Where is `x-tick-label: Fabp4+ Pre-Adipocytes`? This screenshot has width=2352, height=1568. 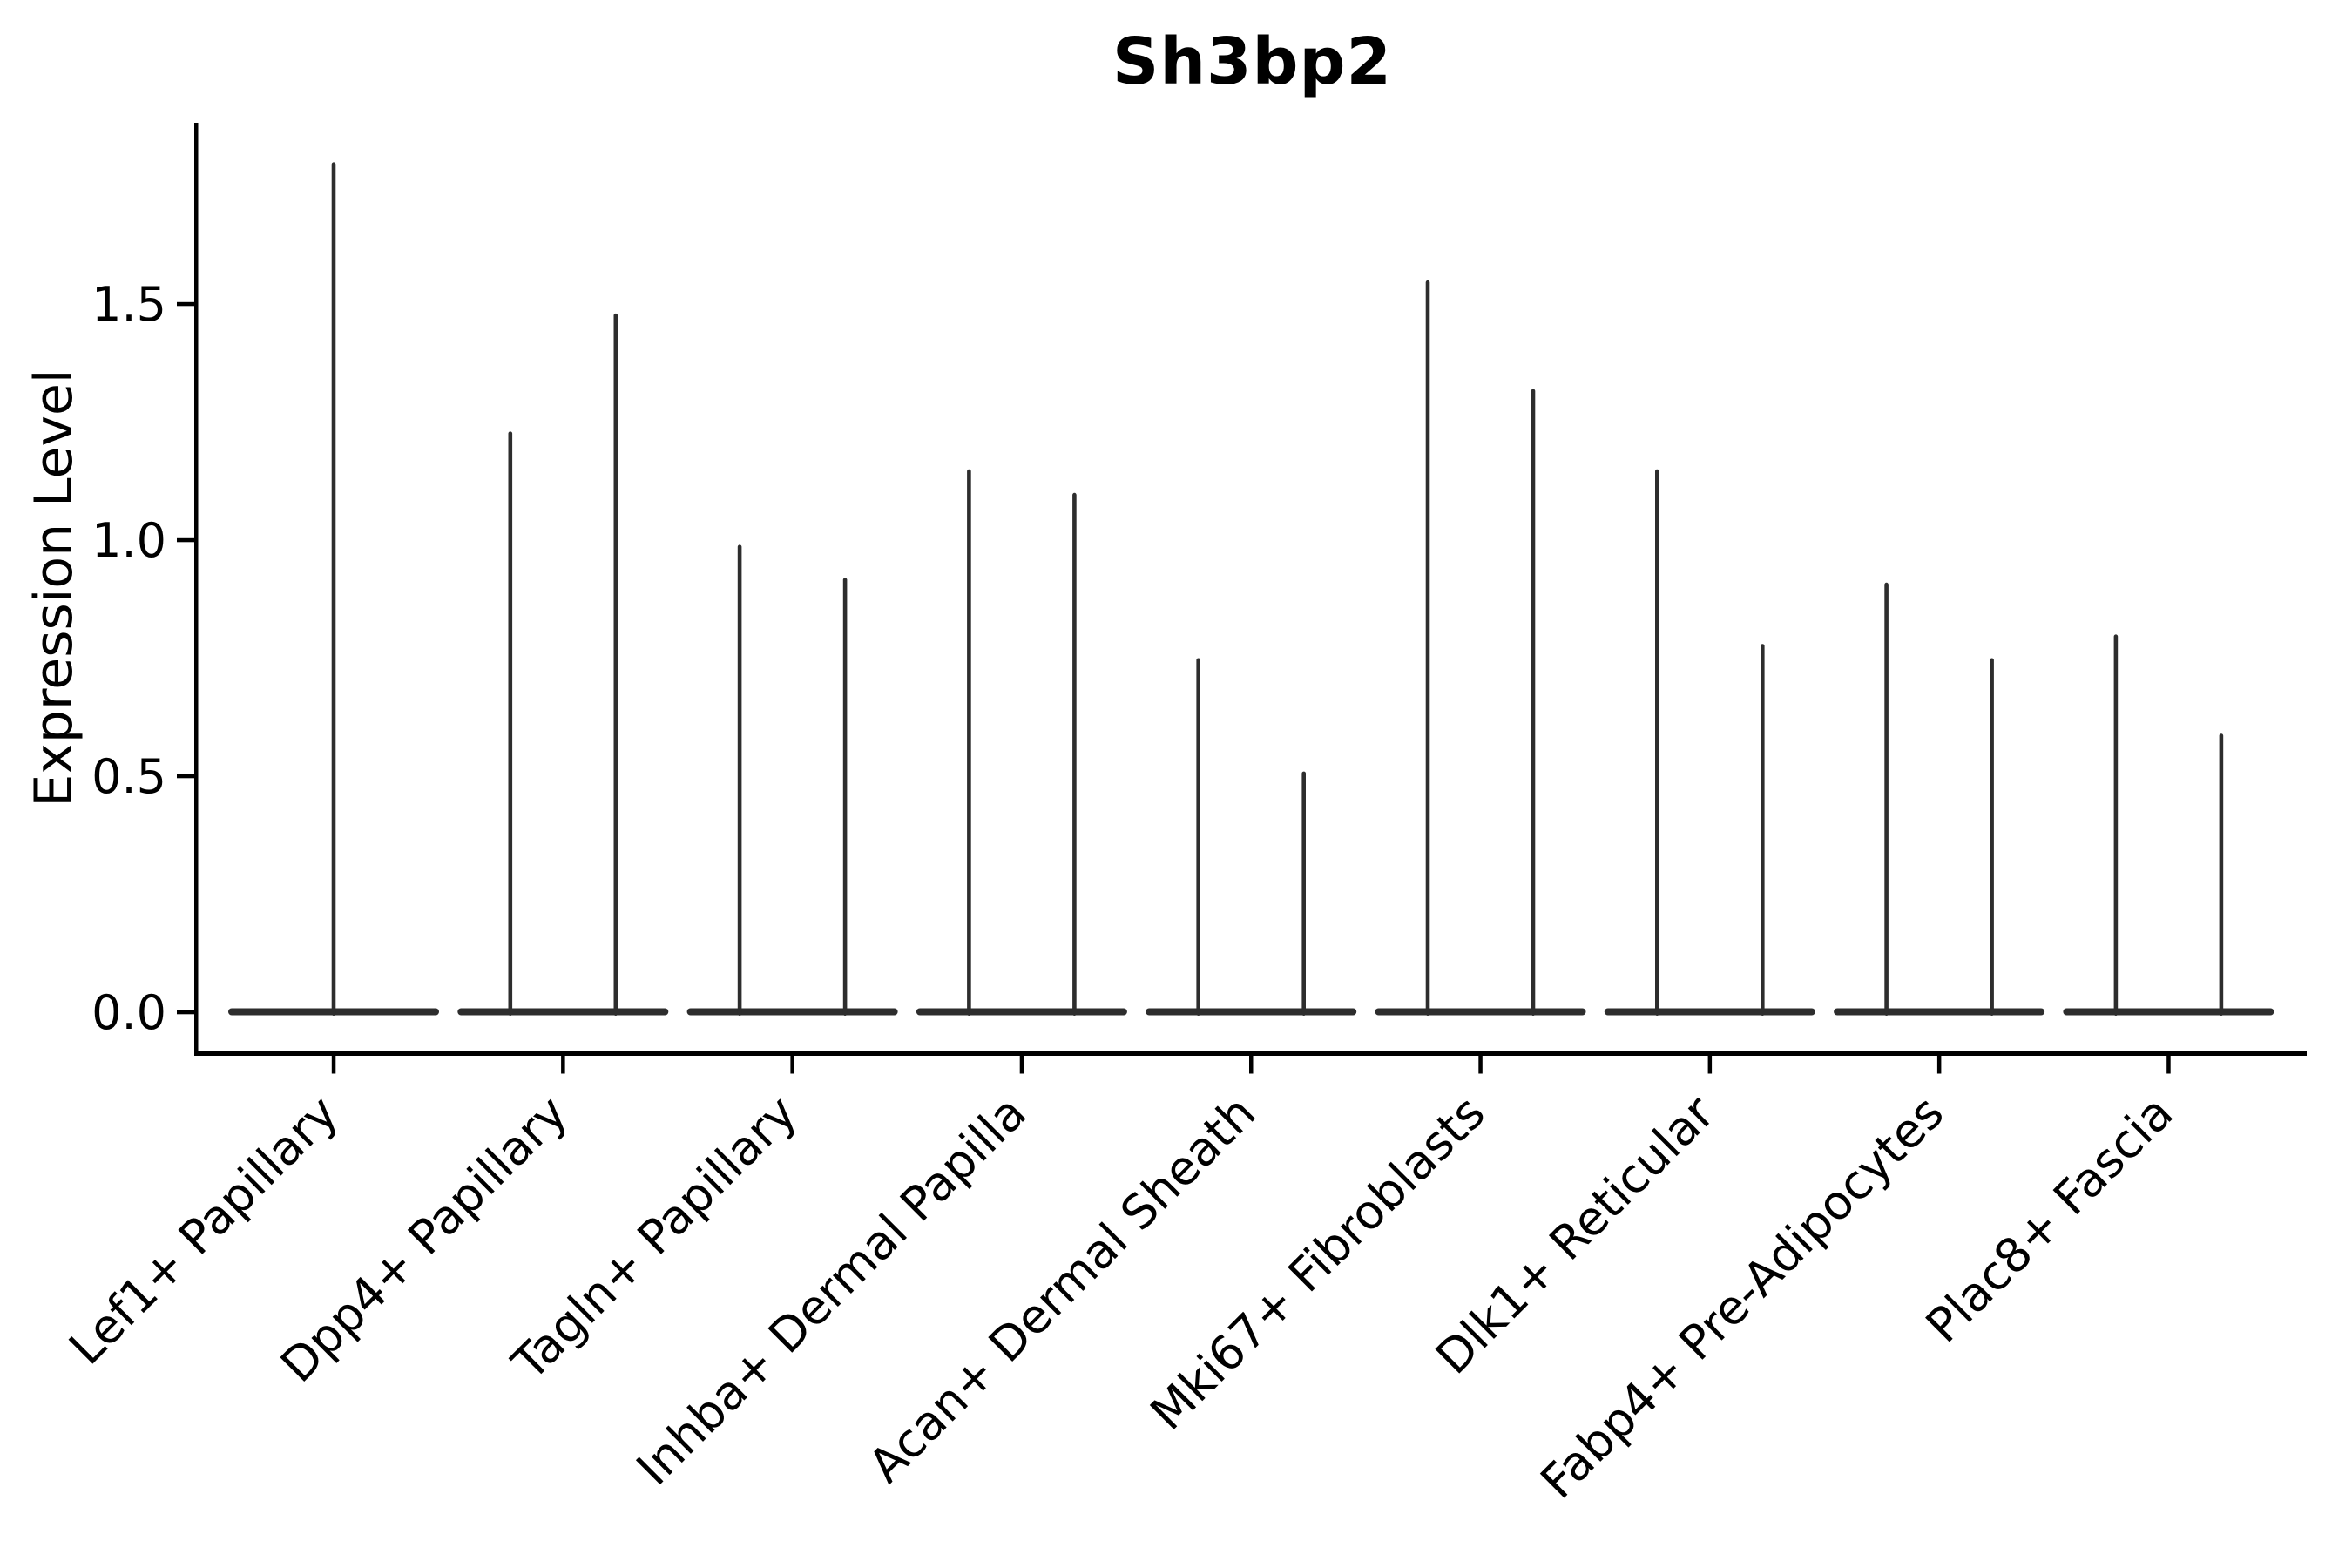 x-tick-label: Fabp4+ Pre-Adipocytes is located at coordinates (1742, 1297).